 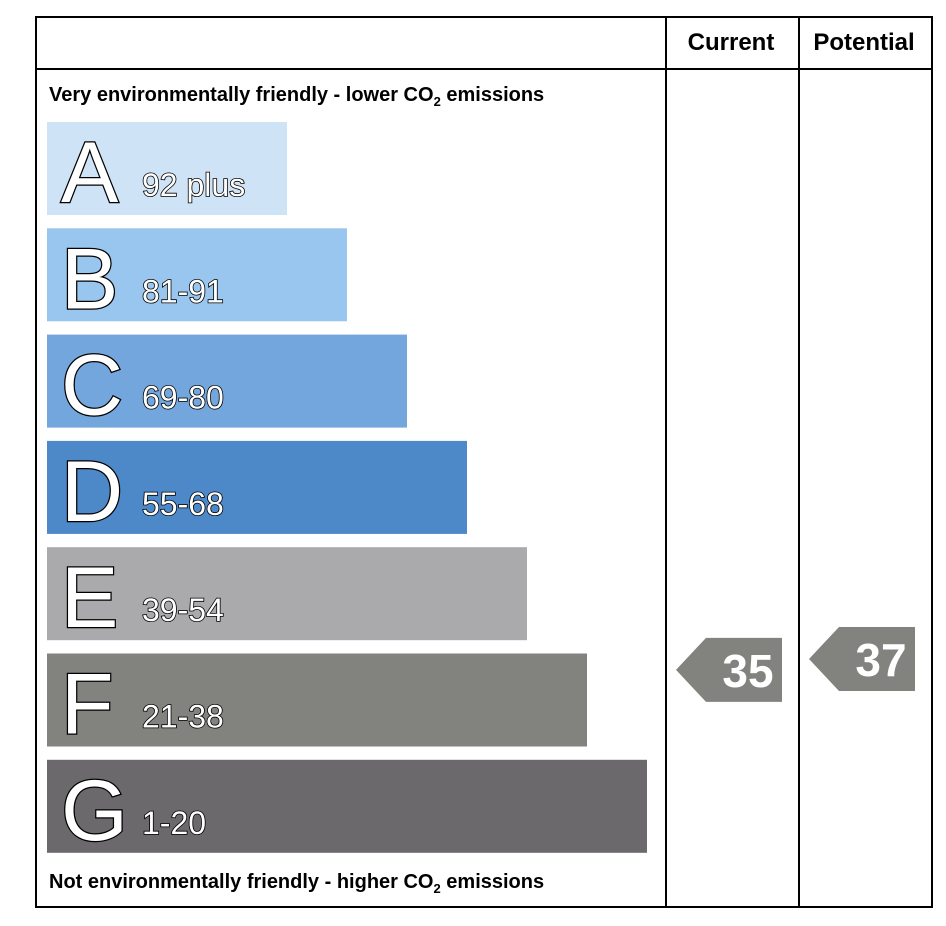 What do you see at coordinates (92, 492) in the screenshot?
I see `band-d-letter: D` at bounding box center [92, 492].